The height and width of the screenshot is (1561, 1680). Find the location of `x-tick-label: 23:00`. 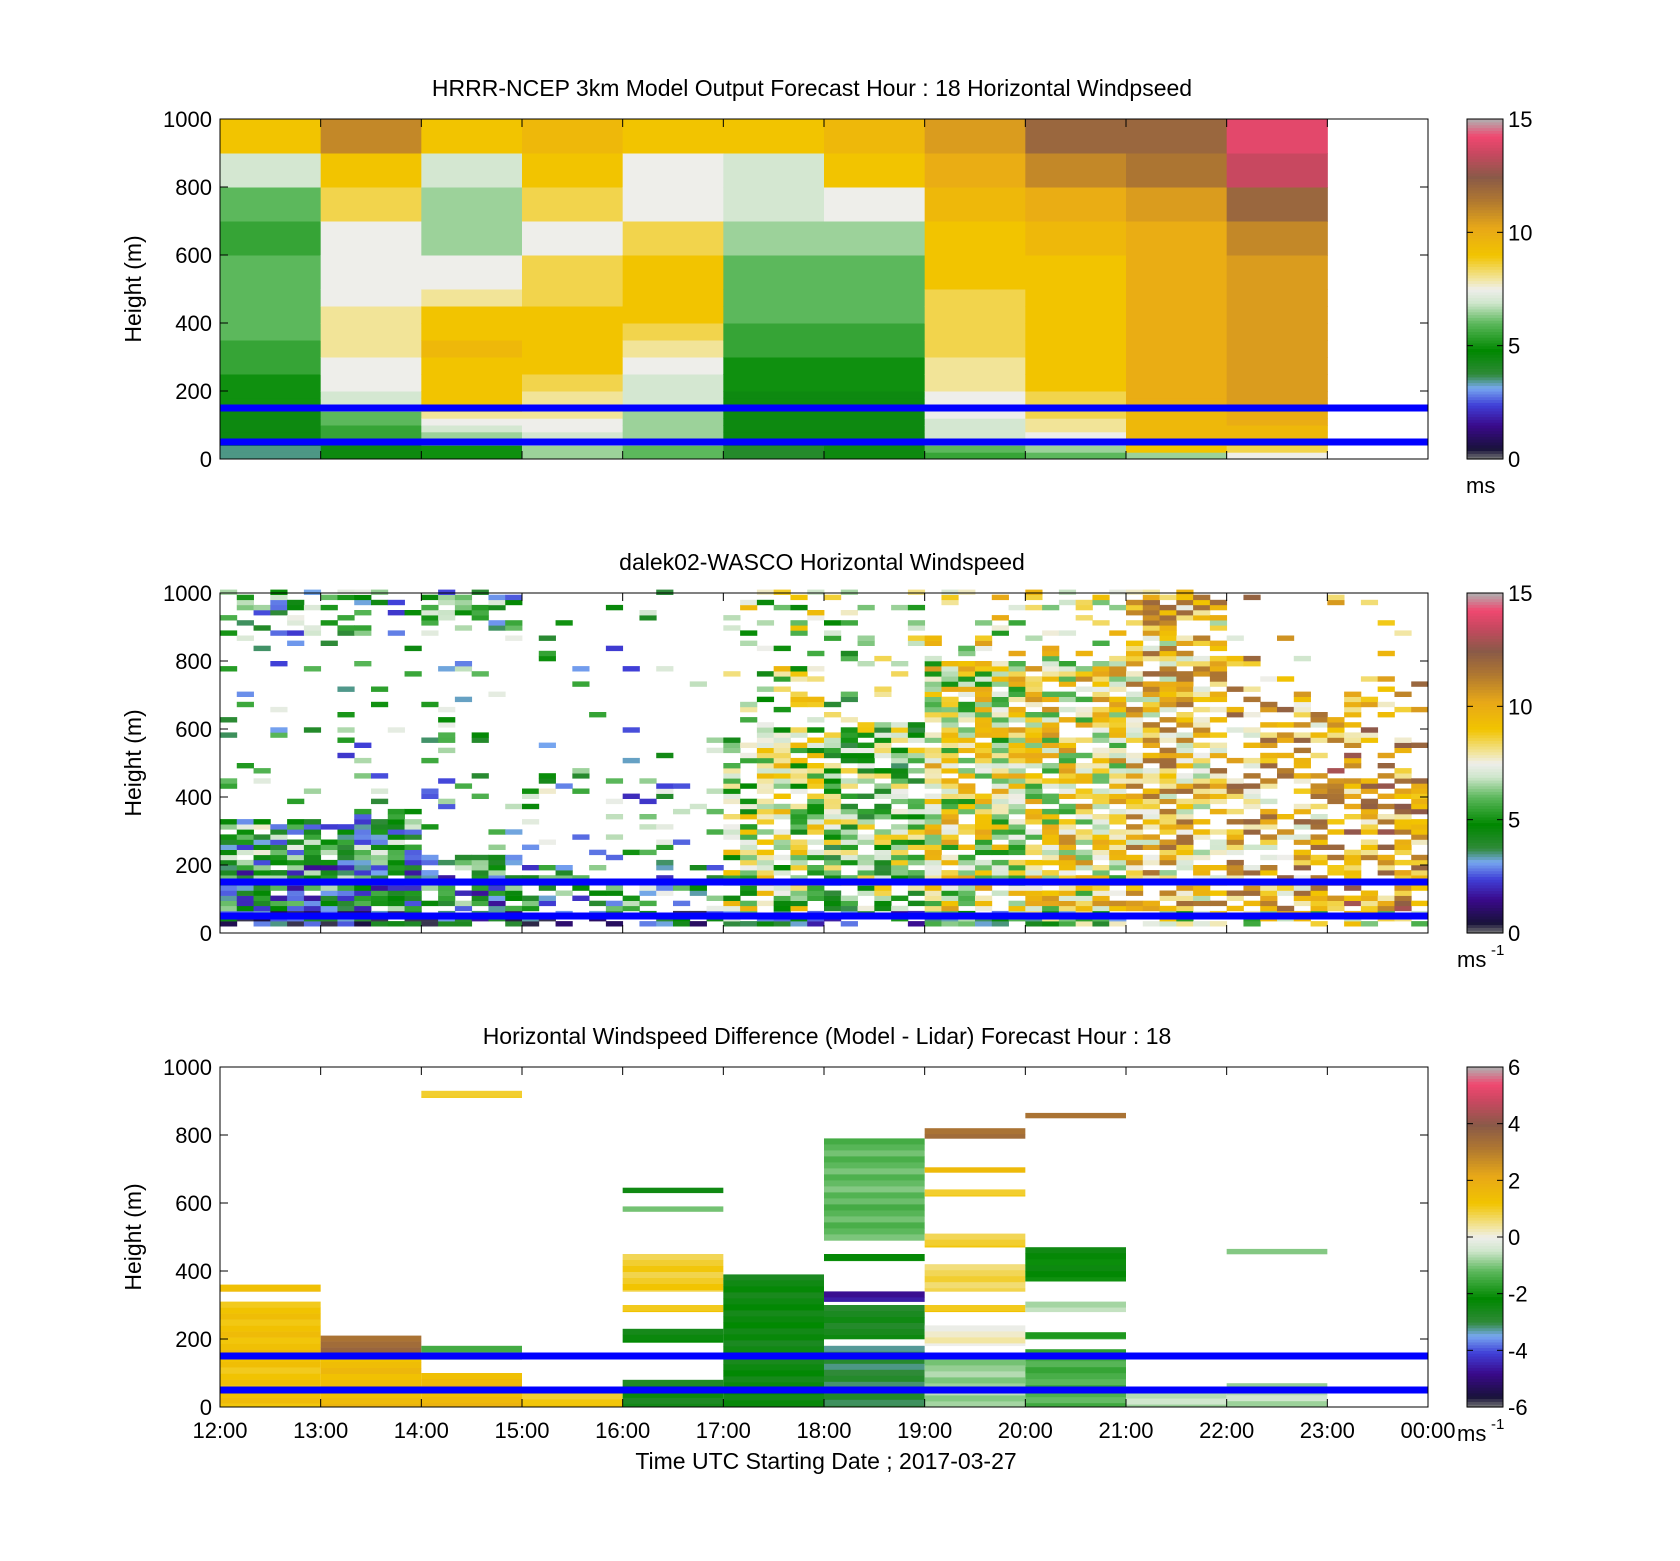

x-tick-label: 23:00 is located at coordinates (1327, 1430).